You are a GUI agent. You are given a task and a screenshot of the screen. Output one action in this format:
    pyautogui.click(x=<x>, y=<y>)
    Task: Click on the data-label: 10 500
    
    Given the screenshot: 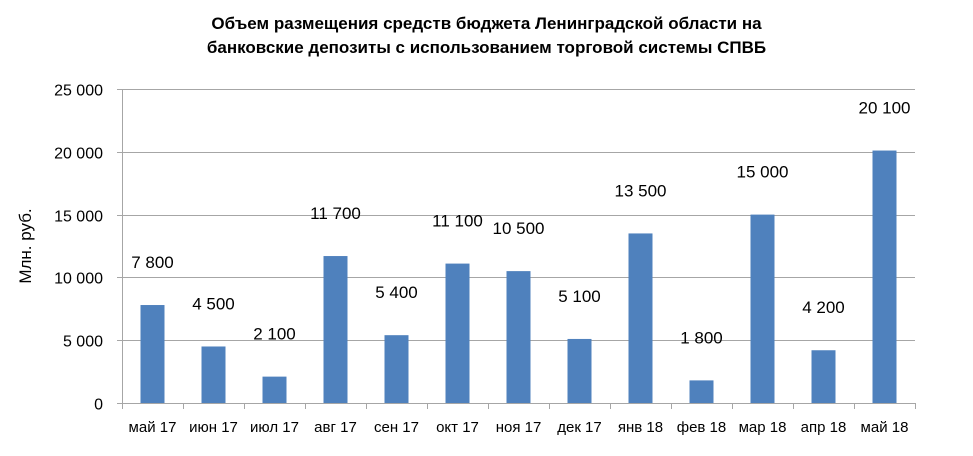 What is the action you would take?
    pyautogui.click(x=519, y=228)
    